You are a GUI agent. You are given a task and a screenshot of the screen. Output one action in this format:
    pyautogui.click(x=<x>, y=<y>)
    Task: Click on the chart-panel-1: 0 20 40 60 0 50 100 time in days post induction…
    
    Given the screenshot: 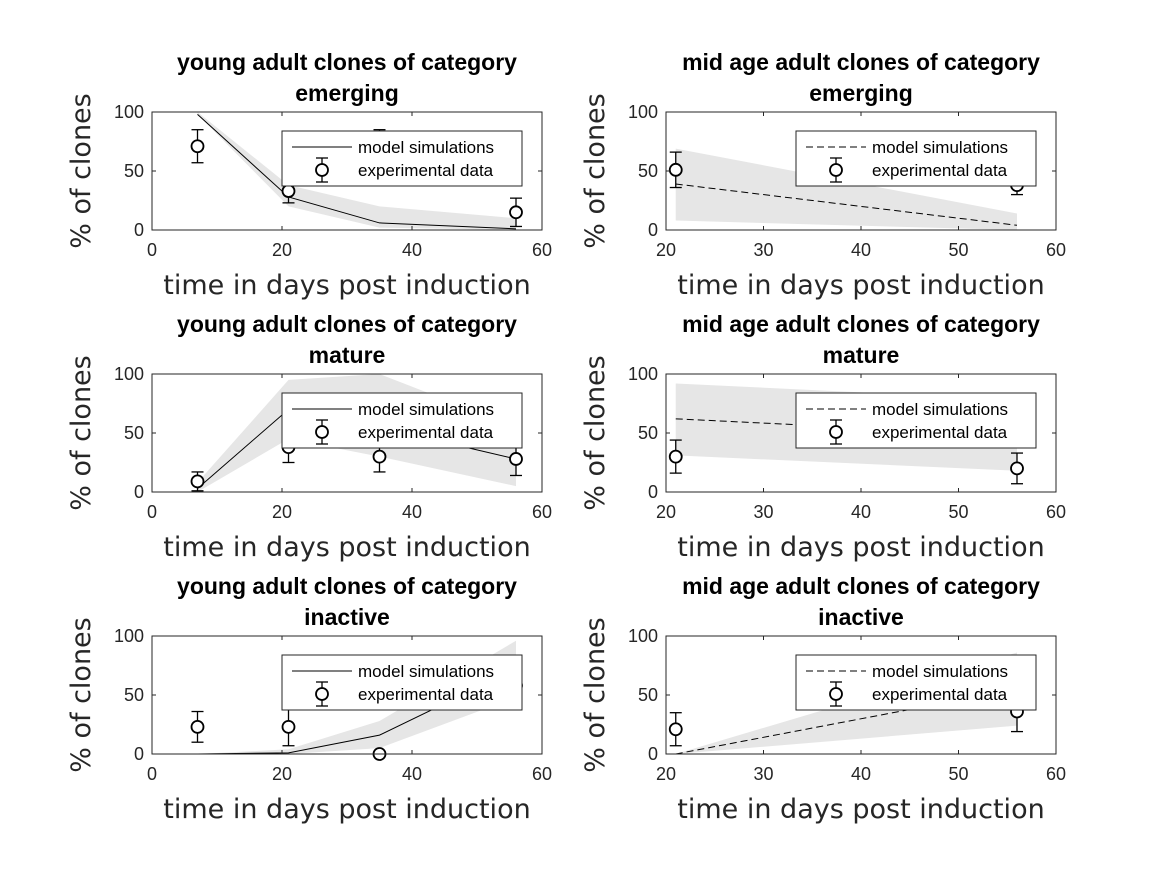 What is the action you would take?
    pyautogui.click(x=309, y=175)
    